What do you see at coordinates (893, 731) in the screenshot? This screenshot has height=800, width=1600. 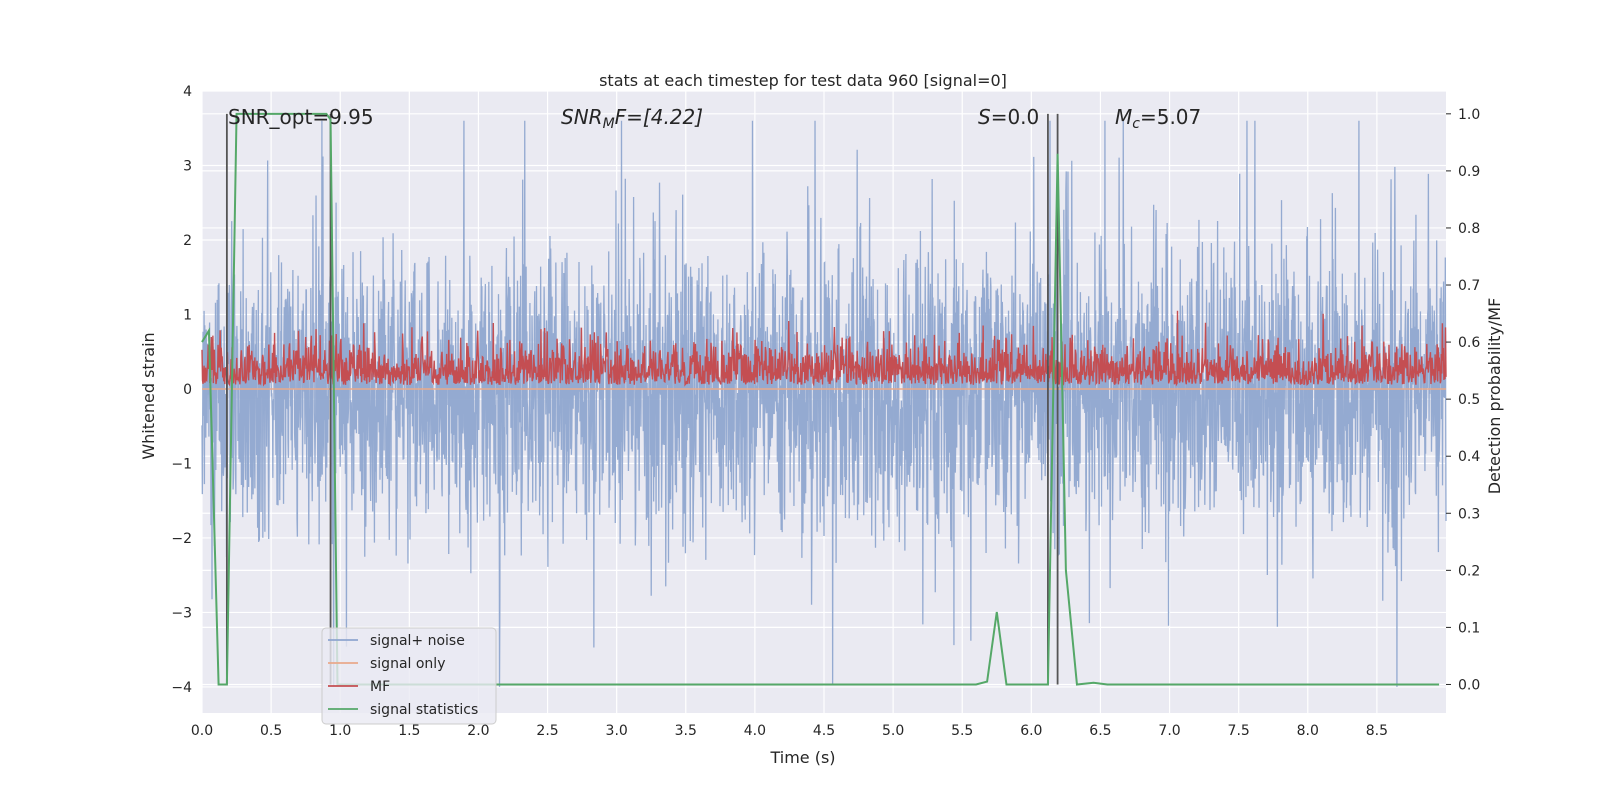 I see `x-tick-label: 5.0` at bounding box center [893, 731].